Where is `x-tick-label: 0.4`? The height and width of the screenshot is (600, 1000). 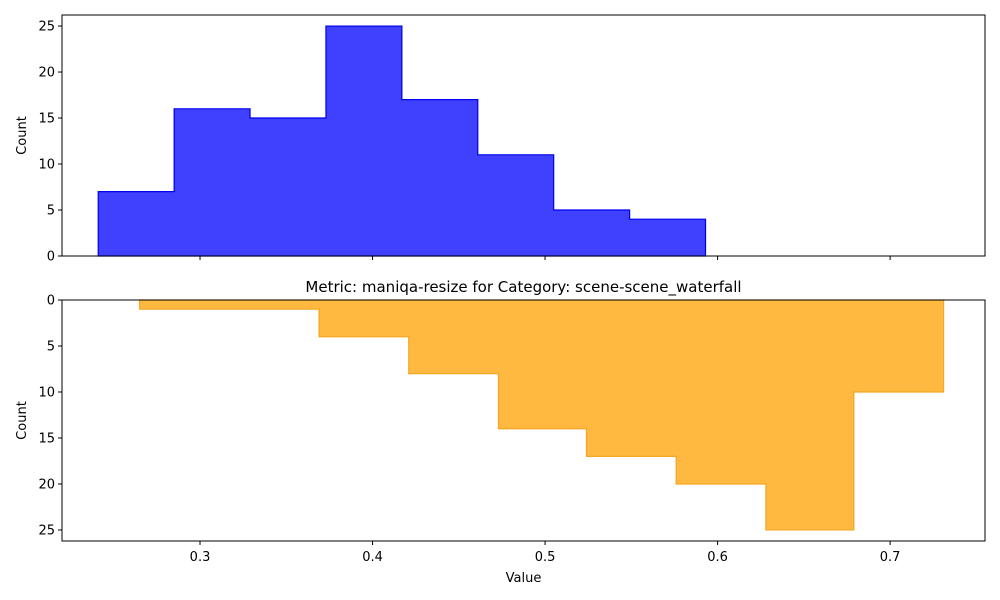
x-tick-label: 0.4 is located at coordinates (372, 557).